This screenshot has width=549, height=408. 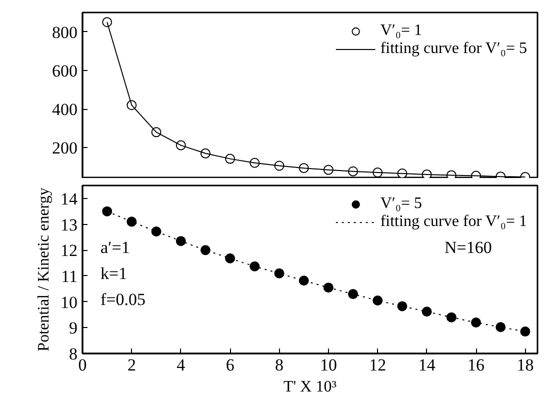 What do you see at coordinates (65, 70) in the screenshot?
I see `y-tick-label: 600` at bounding box center [65, 70].